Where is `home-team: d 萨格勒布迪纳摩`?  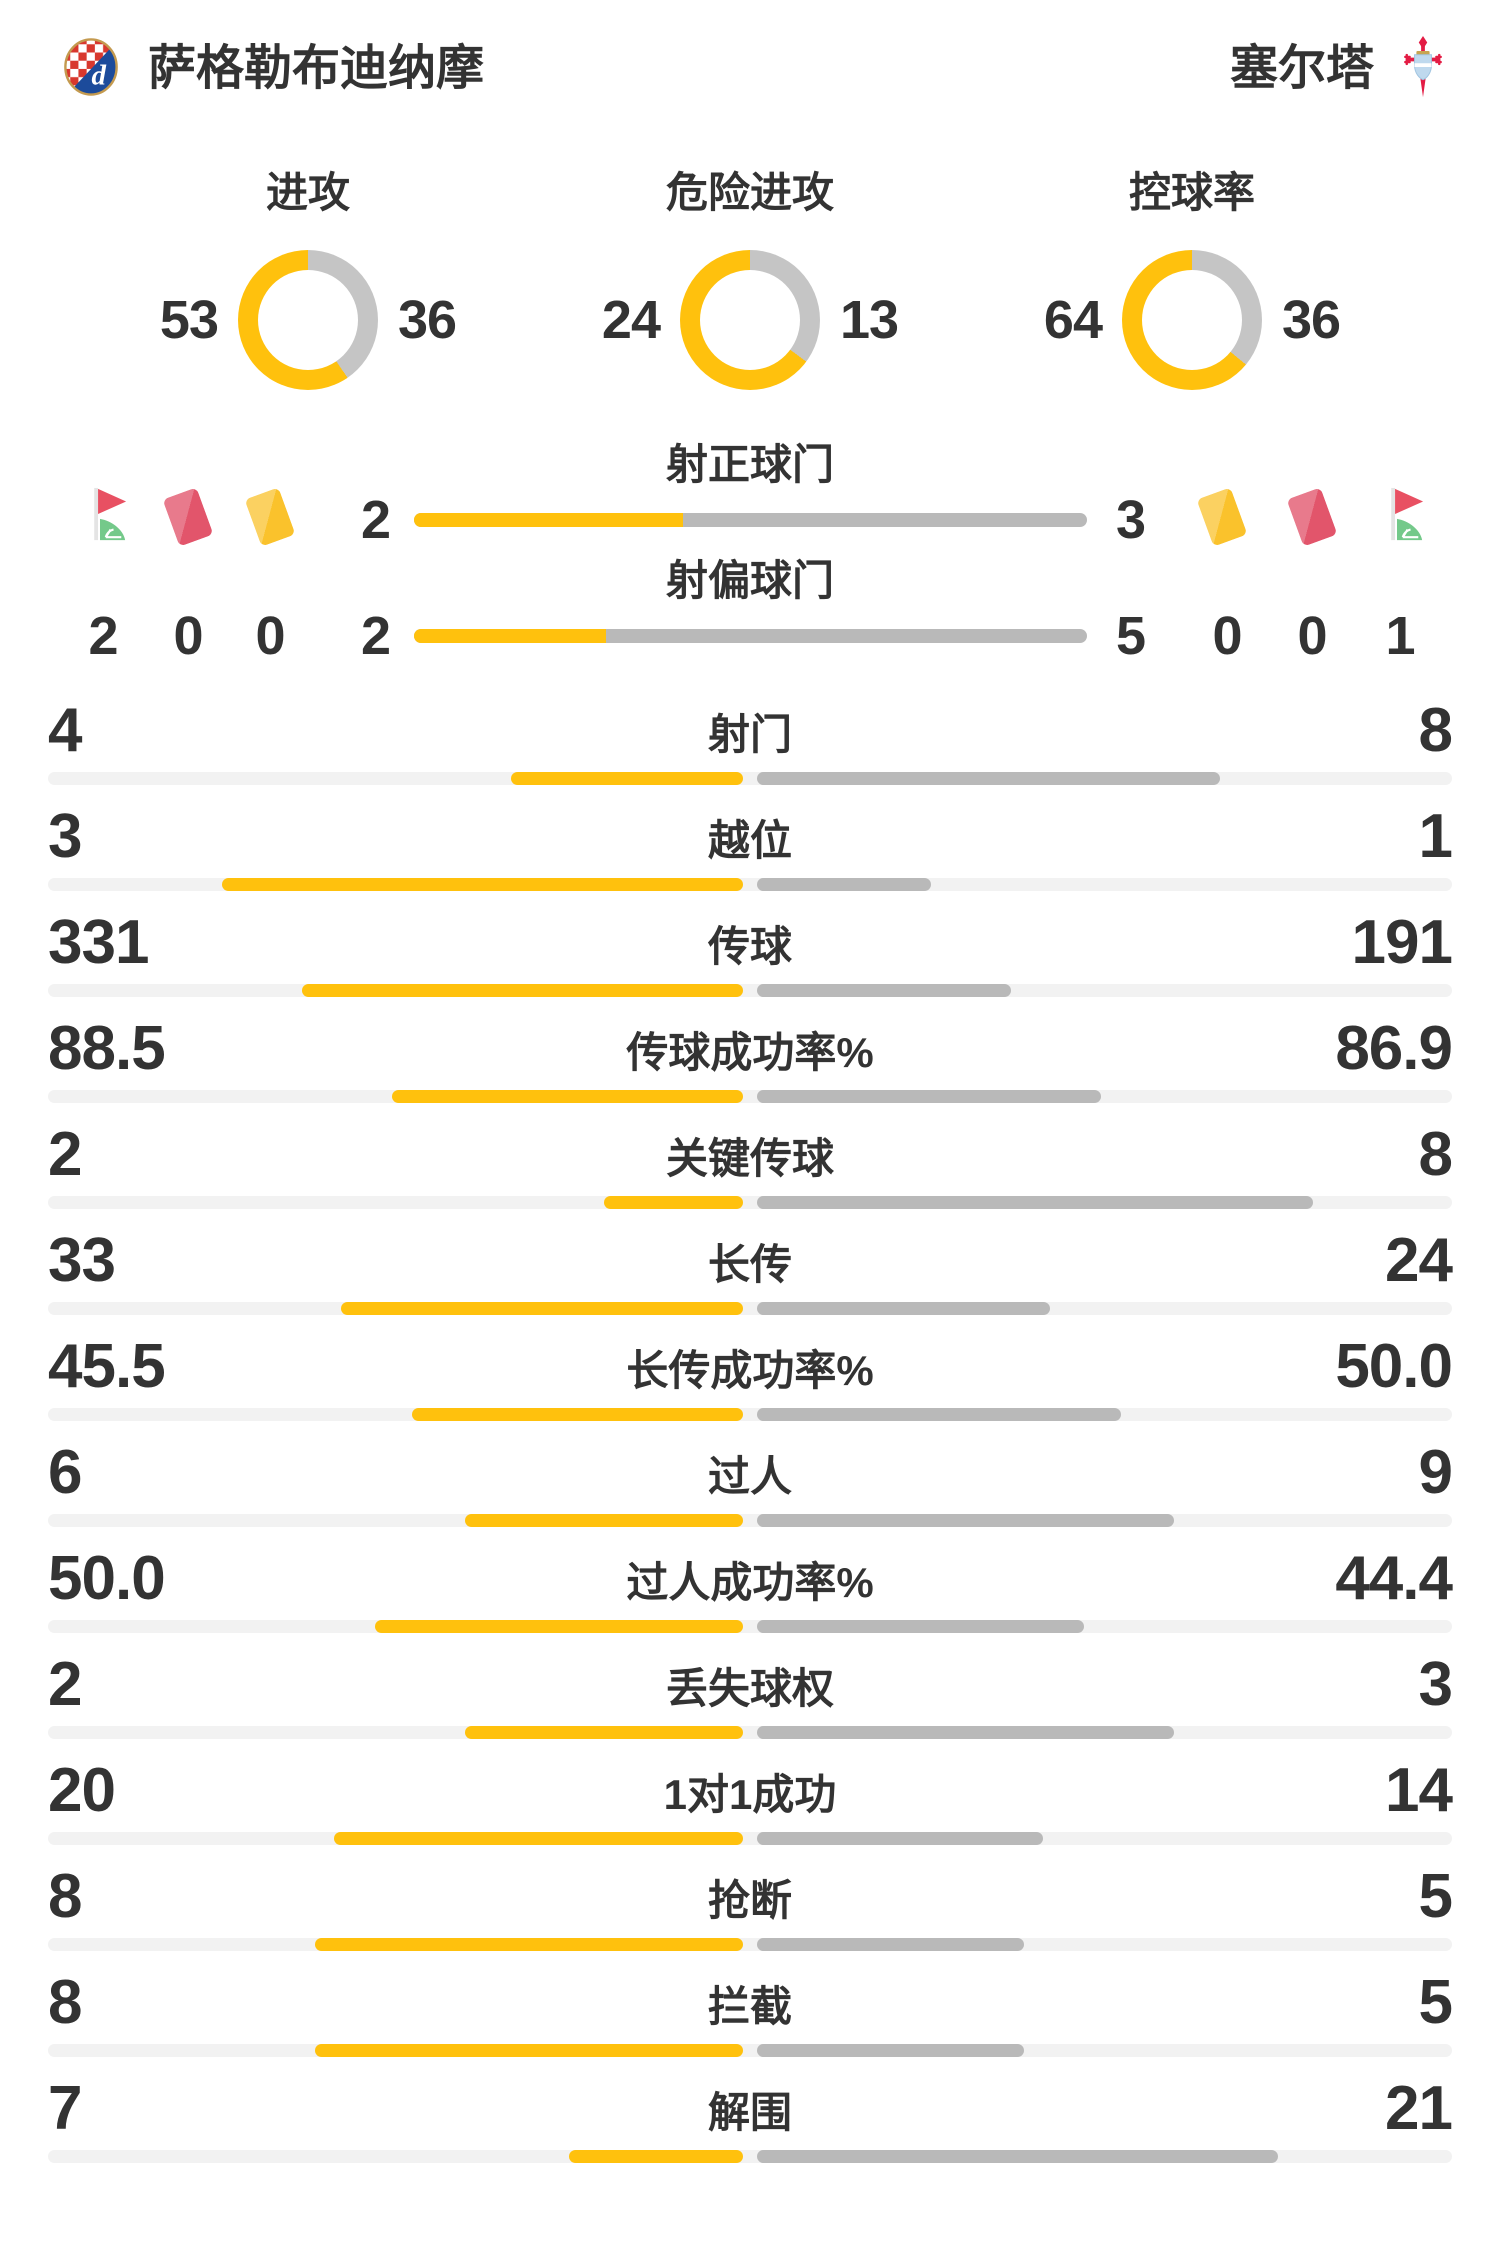 home-team: d 萨格勒布迪纳摩 is located at coordinates (273, 69).